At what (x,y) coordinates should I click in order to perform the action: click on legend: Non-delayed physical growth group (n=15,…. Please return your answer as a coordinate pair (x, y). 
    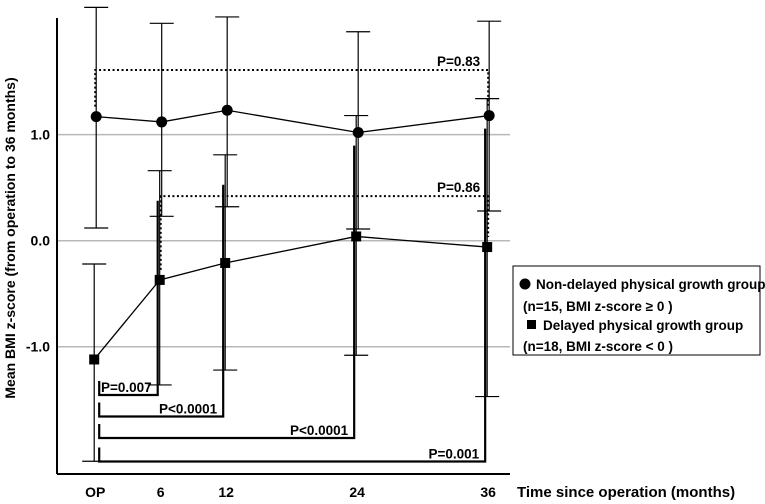
    Looking at the image, I should click on (638, 310).